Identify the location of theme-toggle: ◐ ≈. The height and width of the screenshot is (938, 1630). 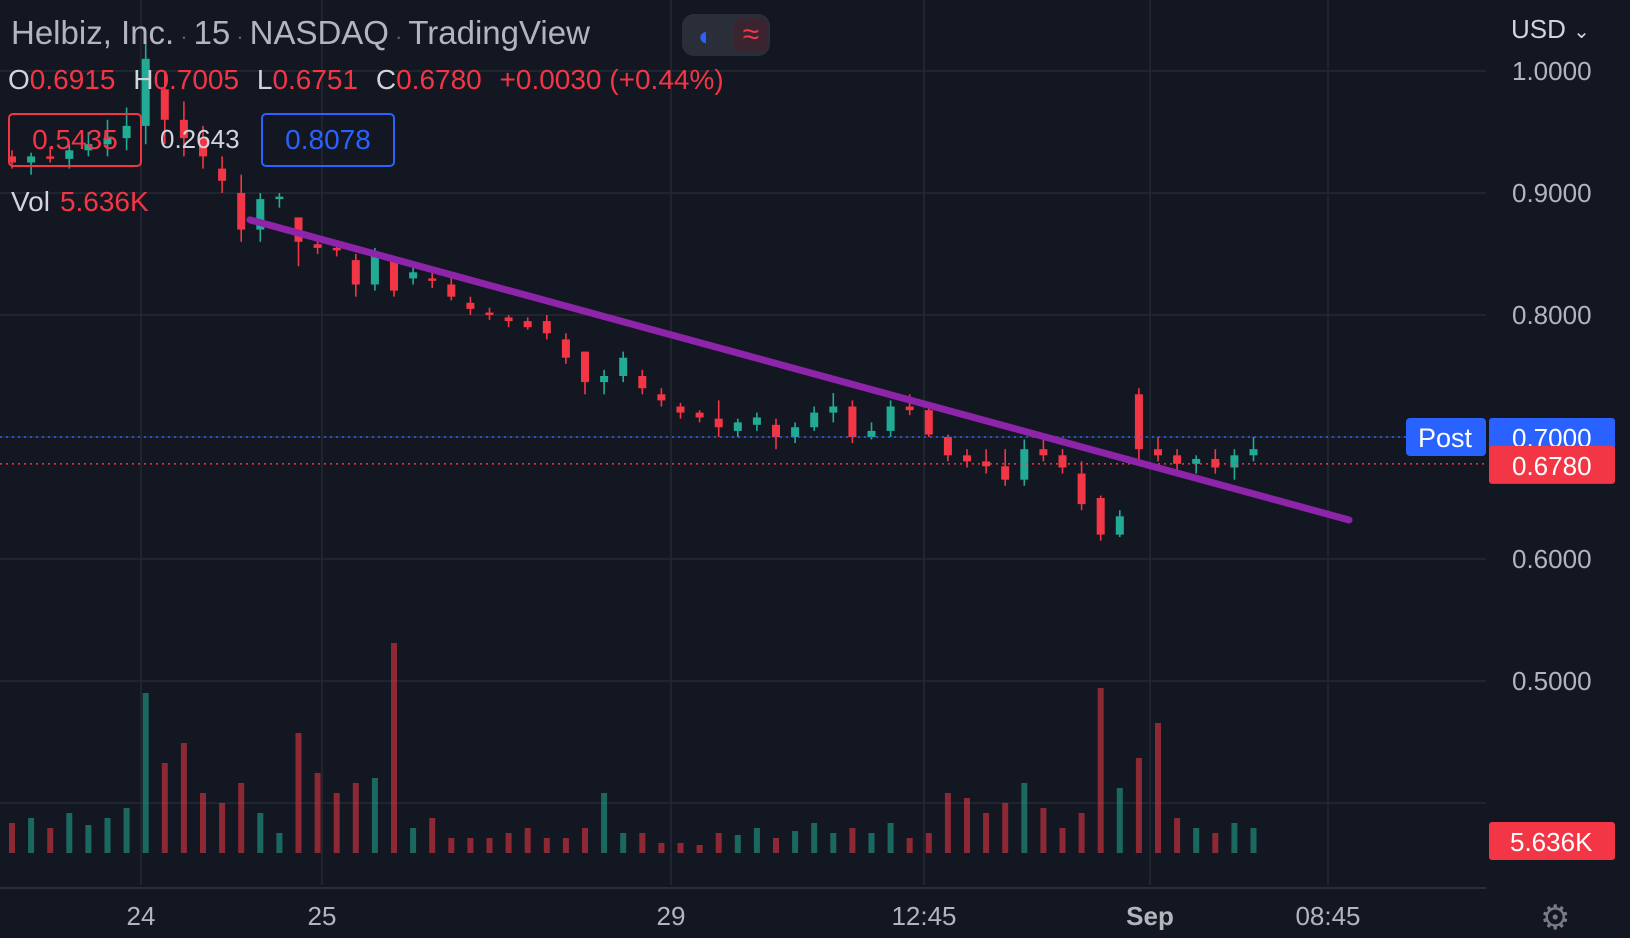
(726, 35).